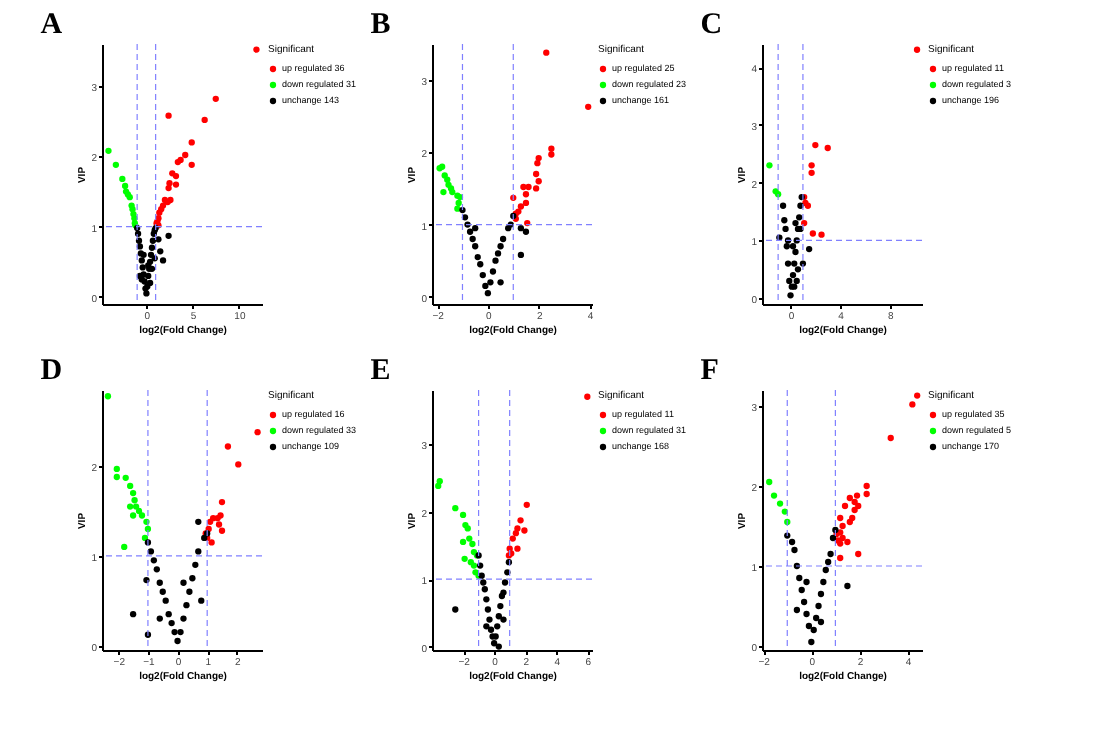 Image resolution: width=1100 pixels, height=750 pixels. What do you see at coordinates (380, 25) in the screenshot?
I see `chart-title: B` at bounding box center [380, 25].